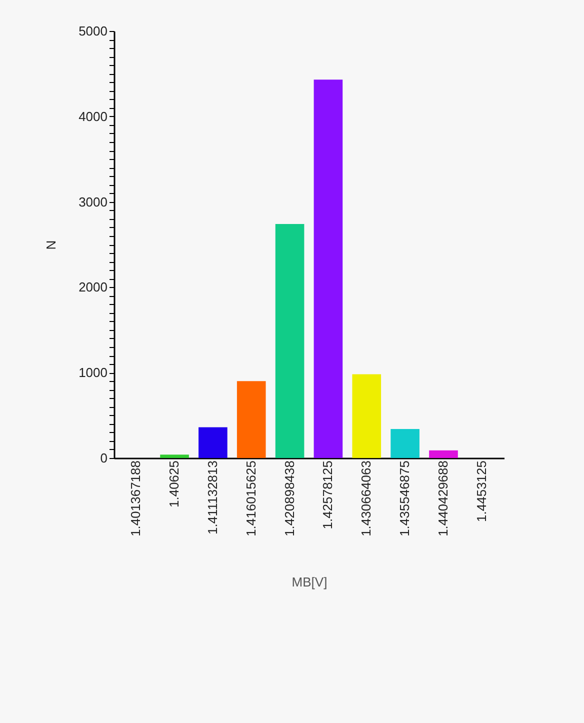  What do you see at coordinates (250, 498) in the screenshot?
I see `x-tick-label: 1.416015625` at bounding box center [250, 498].